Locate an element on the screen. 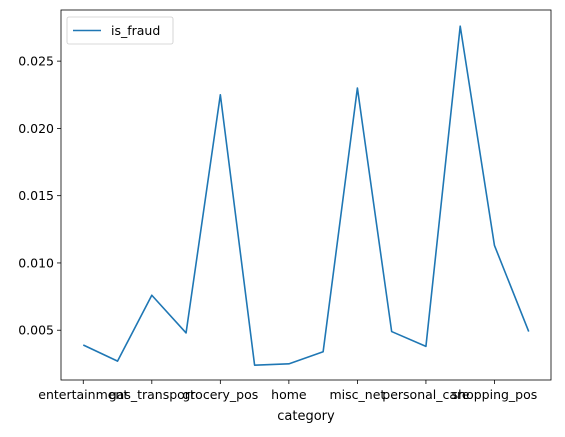 This screenshot has height=437, width=565. y-tick-label: 0.010 is located at coordinates (36, 262).